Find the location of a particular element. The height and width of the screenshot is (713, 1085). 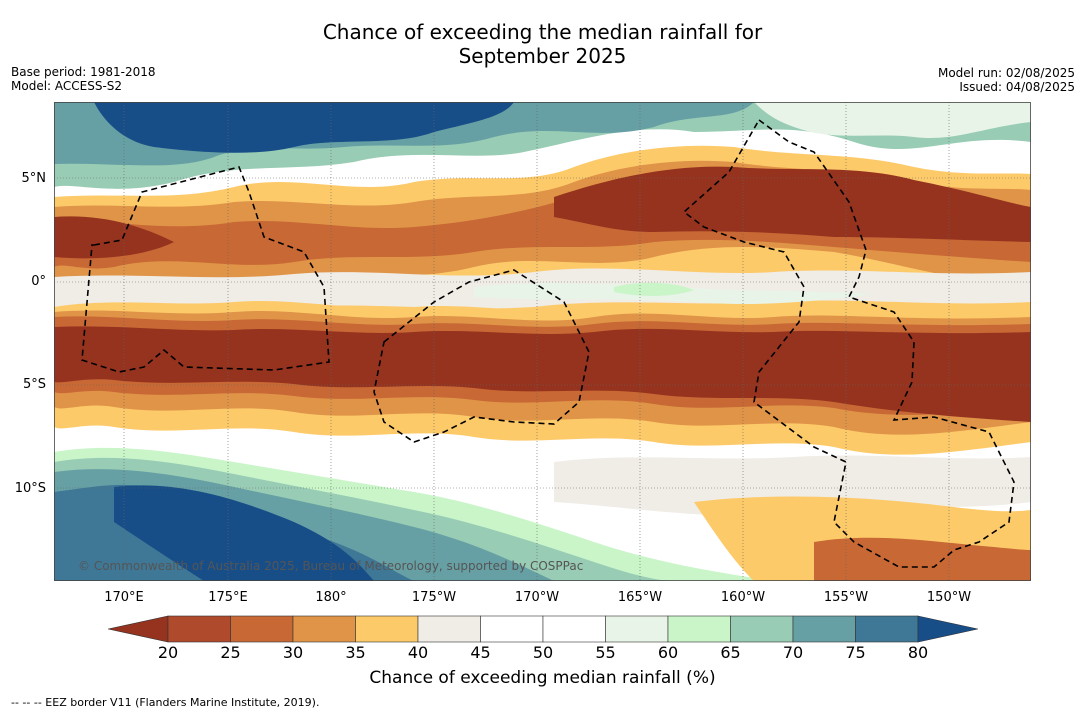

lat-label-5s: 5°S is located at coordinates (34, 384).